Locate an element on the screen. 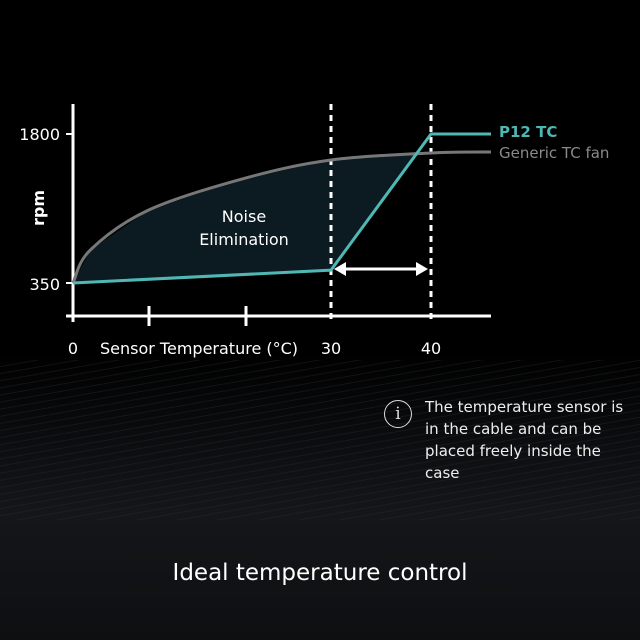 Image resolution: width=640 pixels, height=640 pixels. legend-generic-tc-fan: Generic TC fan is located at coordinates (554, 153).